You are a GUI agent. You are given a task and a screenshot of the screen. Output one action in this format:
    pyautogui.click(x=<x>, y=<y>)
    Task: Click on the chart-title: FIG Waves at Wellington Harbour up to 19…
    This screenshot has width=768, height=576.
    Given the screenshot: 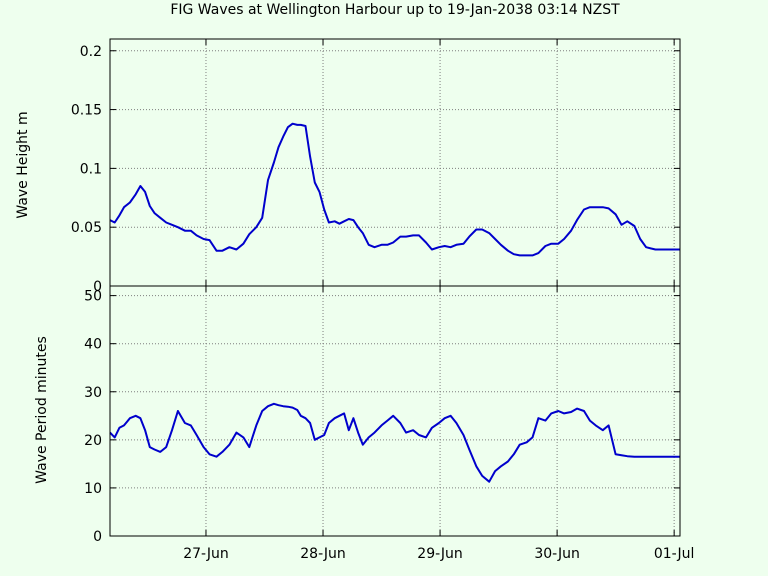 What is the action you would take?
    pyautogui.click(x=395, y=10)
    